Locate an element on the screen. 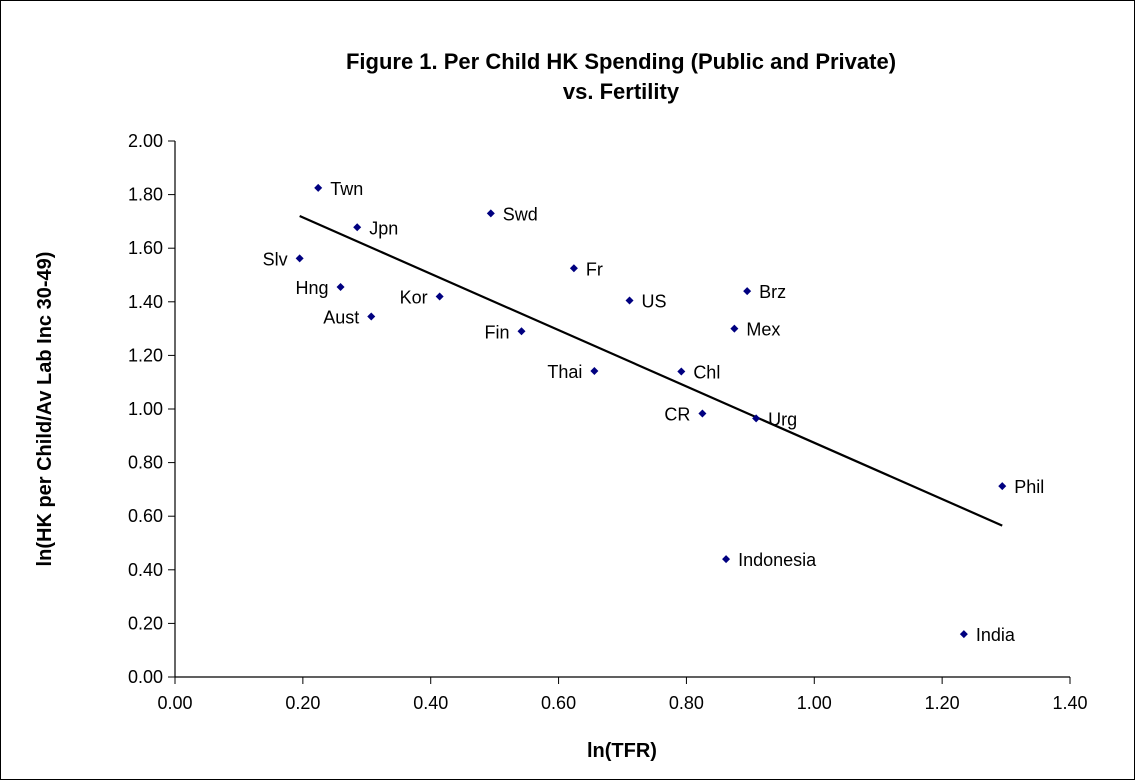 The width and height of the screenshot is (1135, 784). x-tick-label: 1.20 is located at coordinates (942, 703).